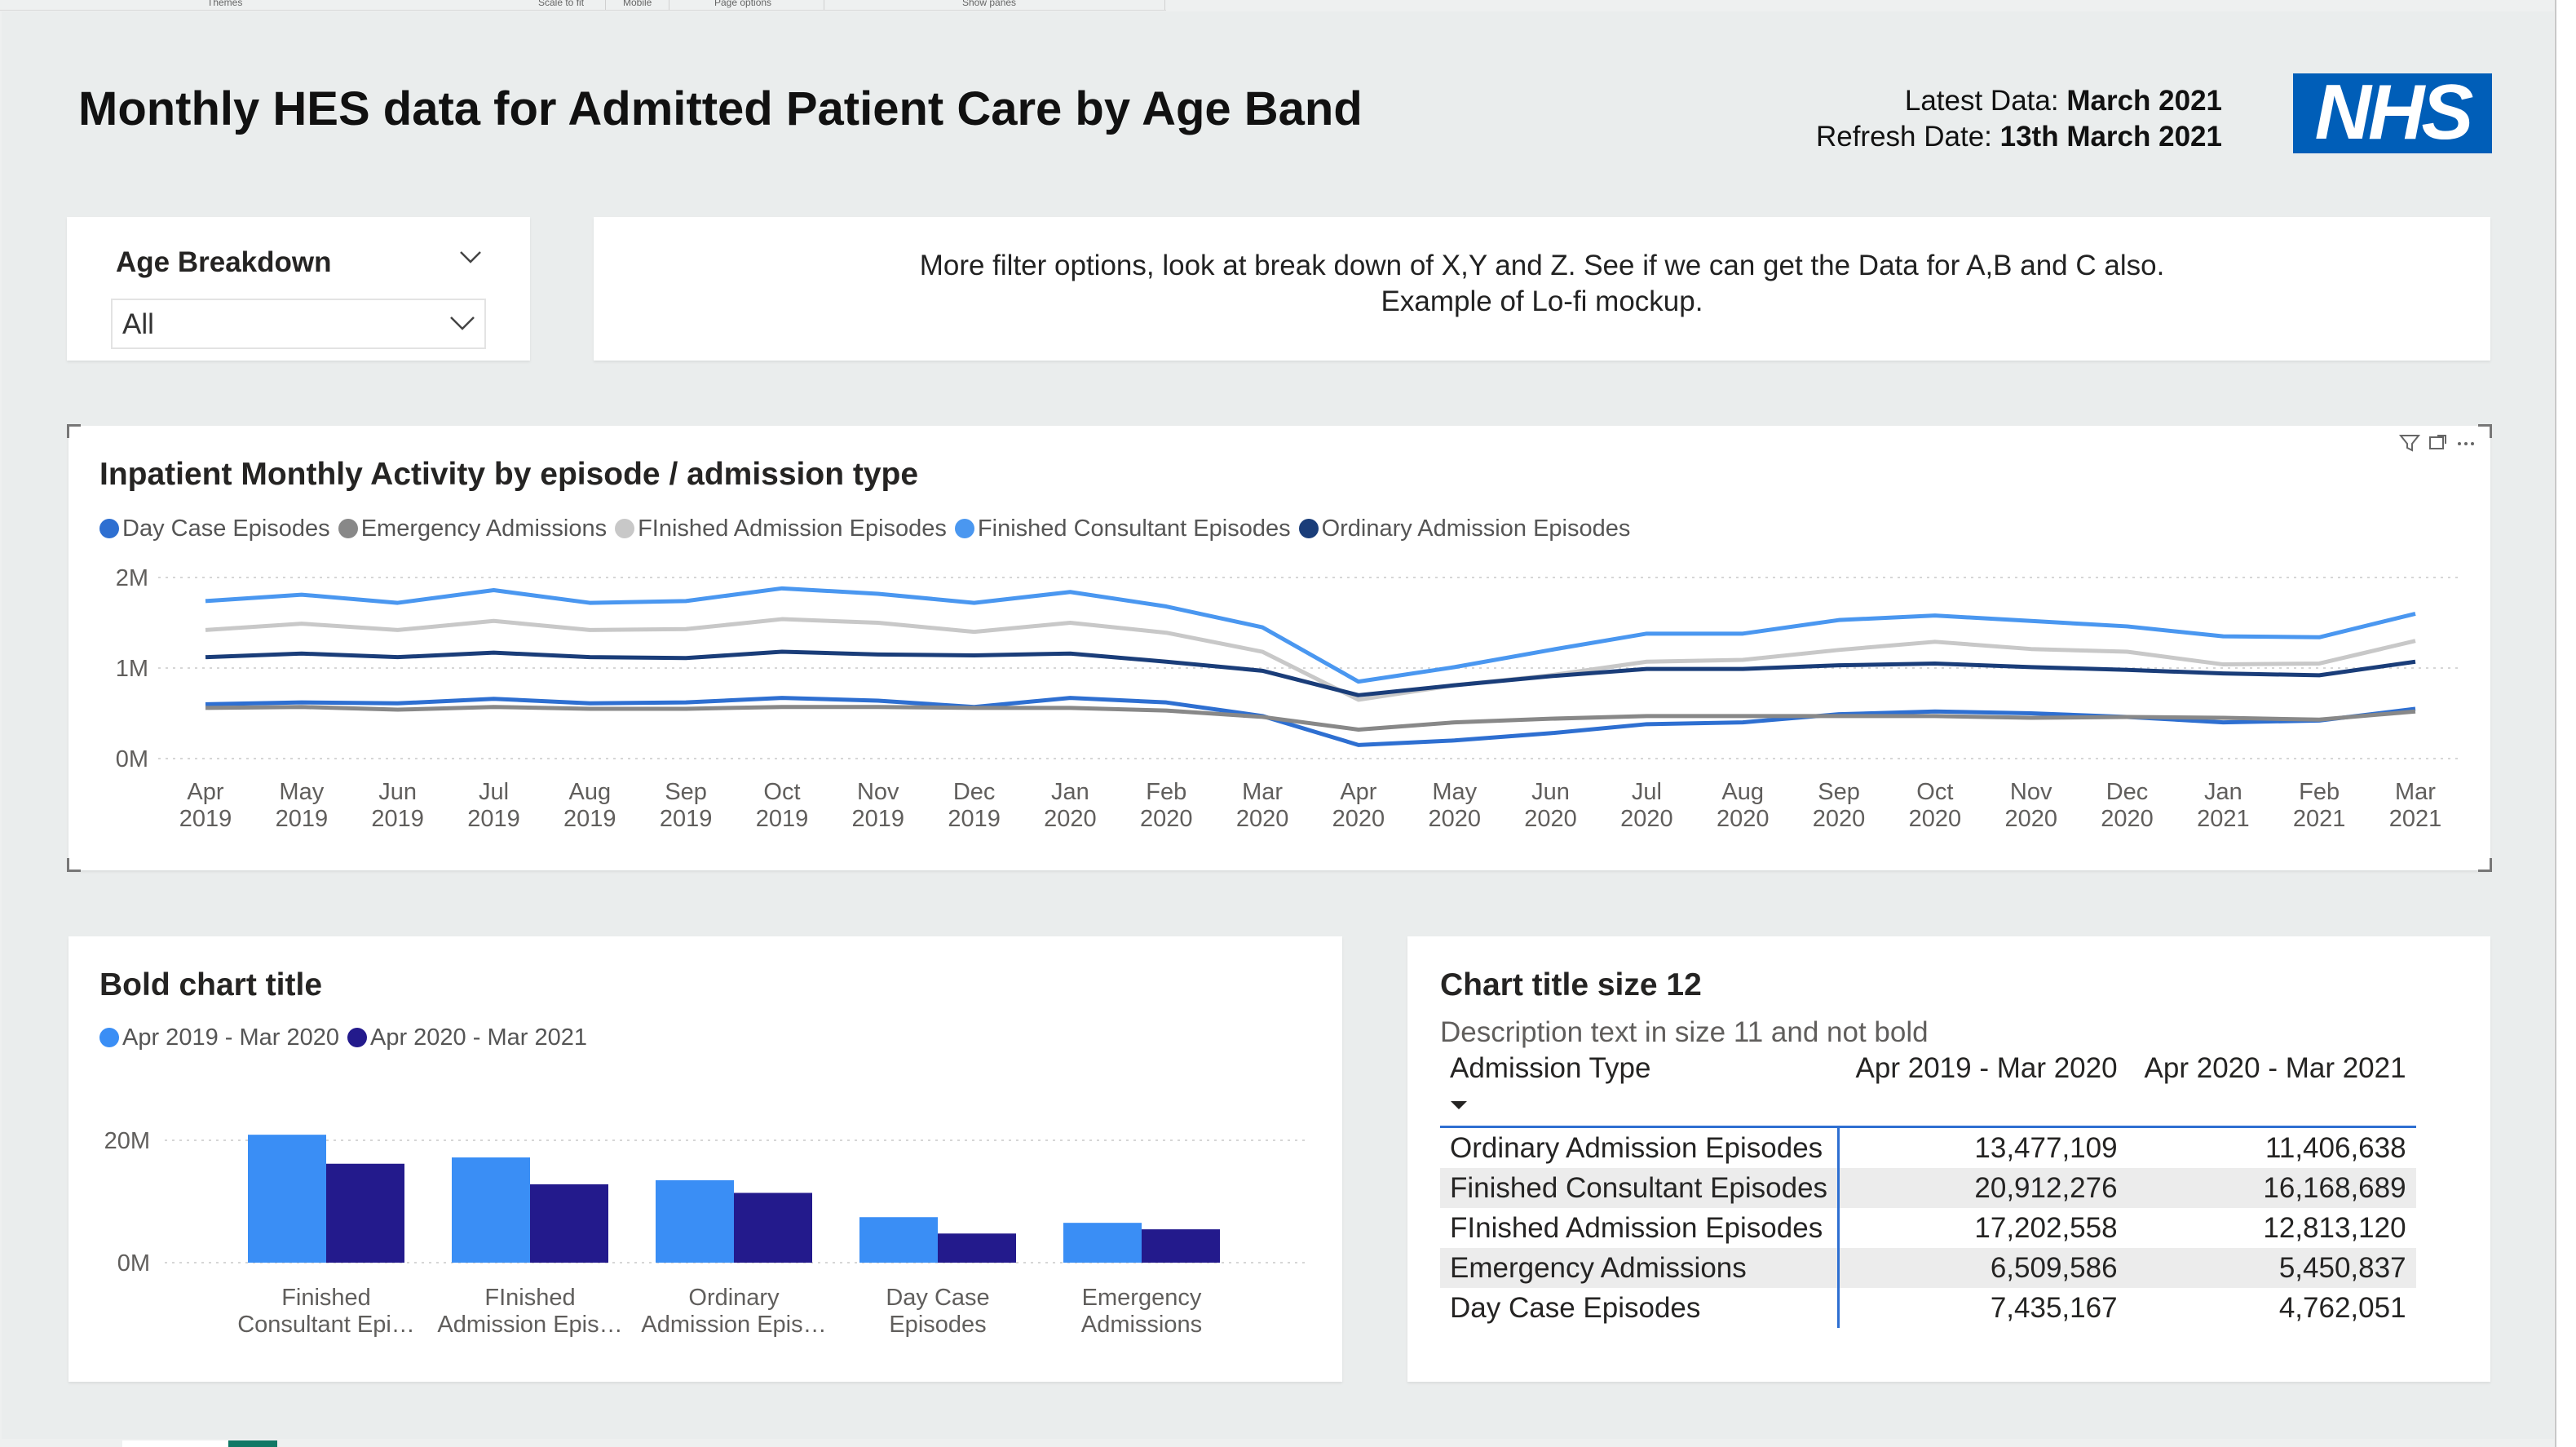 This screenshot has width=2576, height=1447. What do you see at coordinates (302, 805) in the screenshot?
I see `x-tick-label: May 2019` at bounding box center [302, 805].